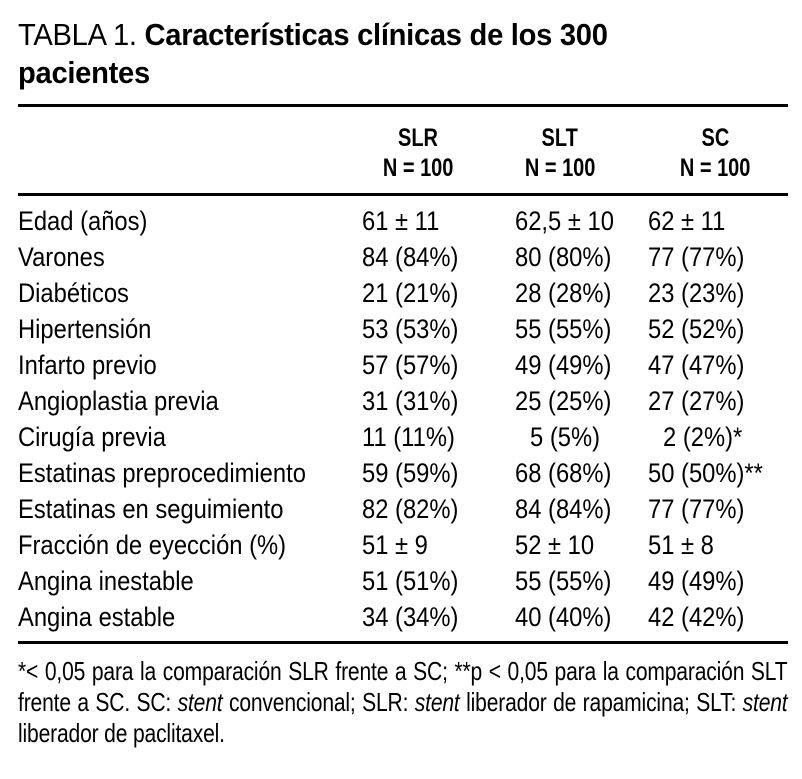 The width and height of the screenshot is (802, 779). What do you see at coordinates (581, 153) in the screenshot?
I see `header-col-slt: SLT N = 100` at bounding box center [581, 153].